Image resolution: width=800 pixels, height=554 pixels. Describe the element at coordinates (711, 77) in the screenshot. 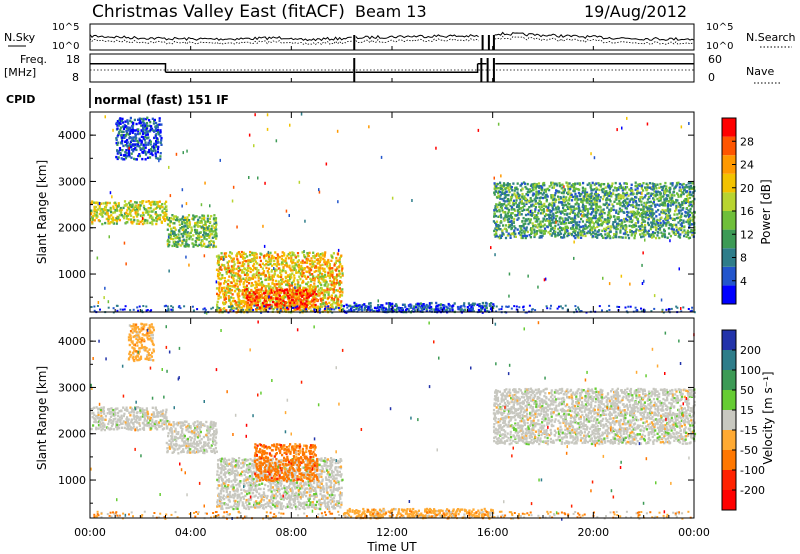

I see `nave-tick-bottom: 0` at that location.